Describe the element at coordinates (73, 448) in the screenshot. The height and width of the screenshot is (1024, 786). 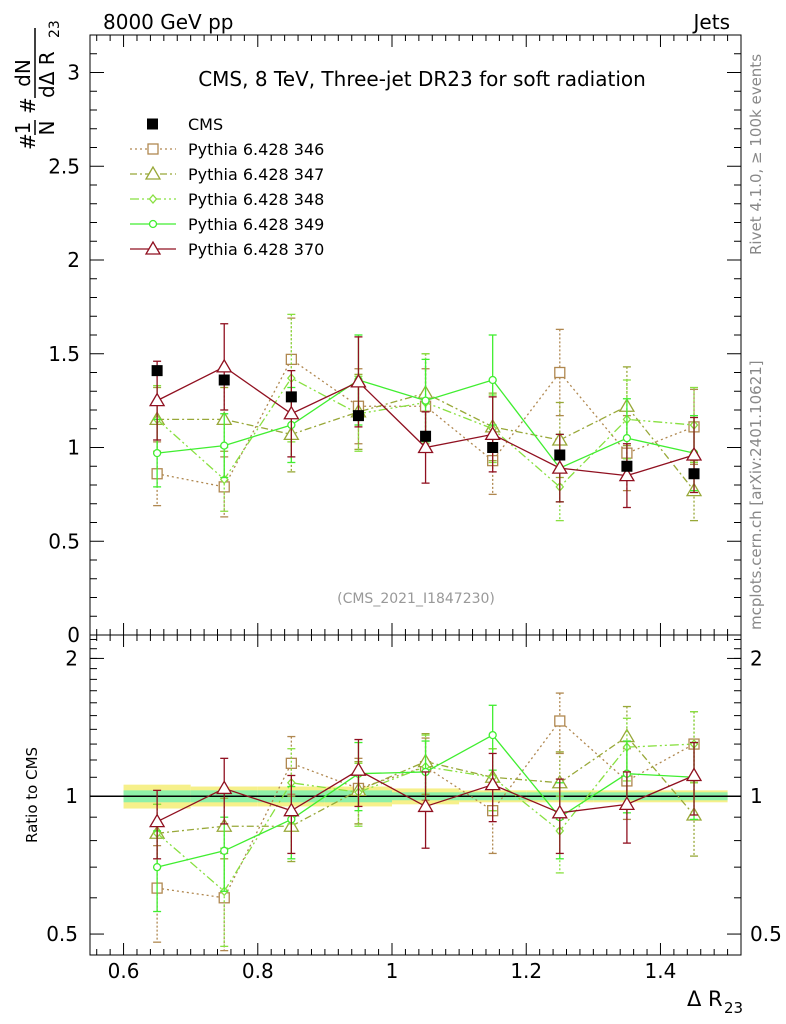
I see `y-tick-label: 1` at that location.